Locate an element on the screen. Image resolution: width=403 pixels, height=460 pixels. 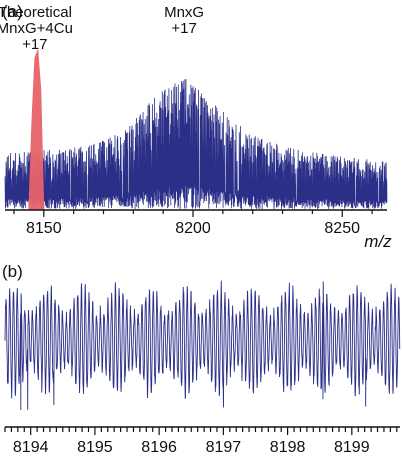
panel-a-x-axis-label: m/z is located at coordinates (378, 241).